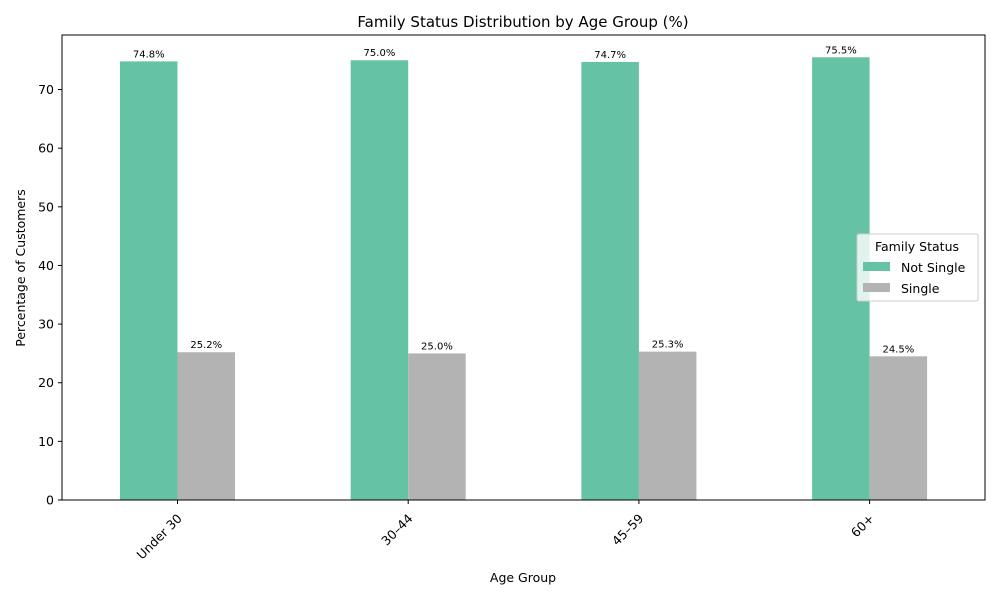  What do you see at coordinates (46, 324) in the screenshot?
I see `y-tick-label: 30` at bounding box center [46, 324].